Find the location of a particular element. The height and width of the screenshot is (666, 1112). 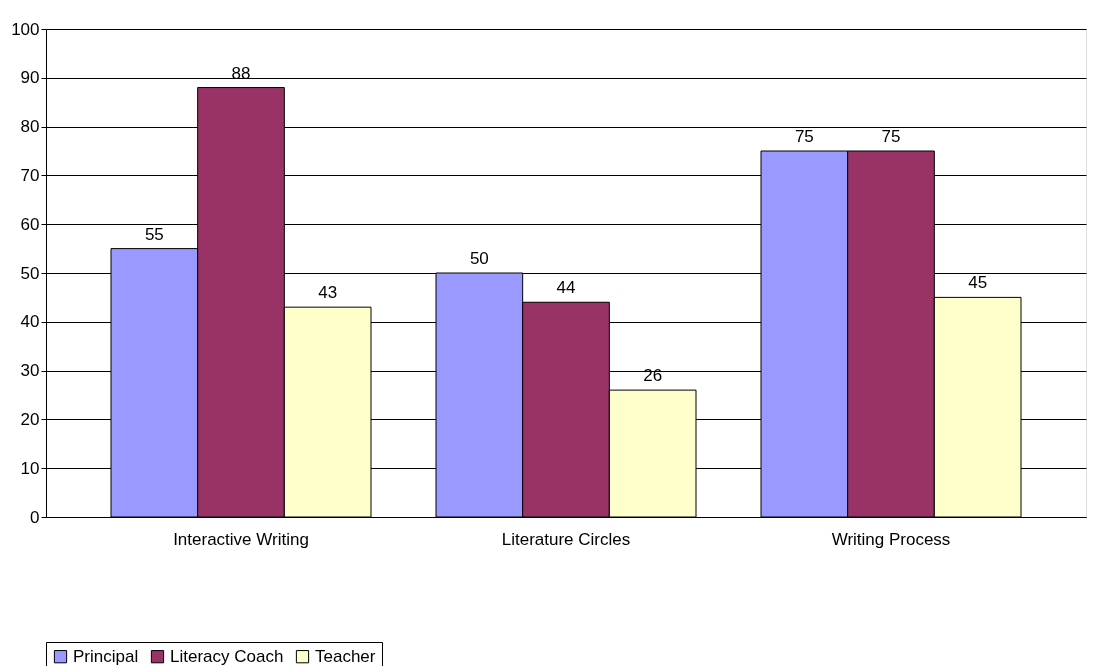

y-tick-label: 0 is located at coordinates (35, 517).